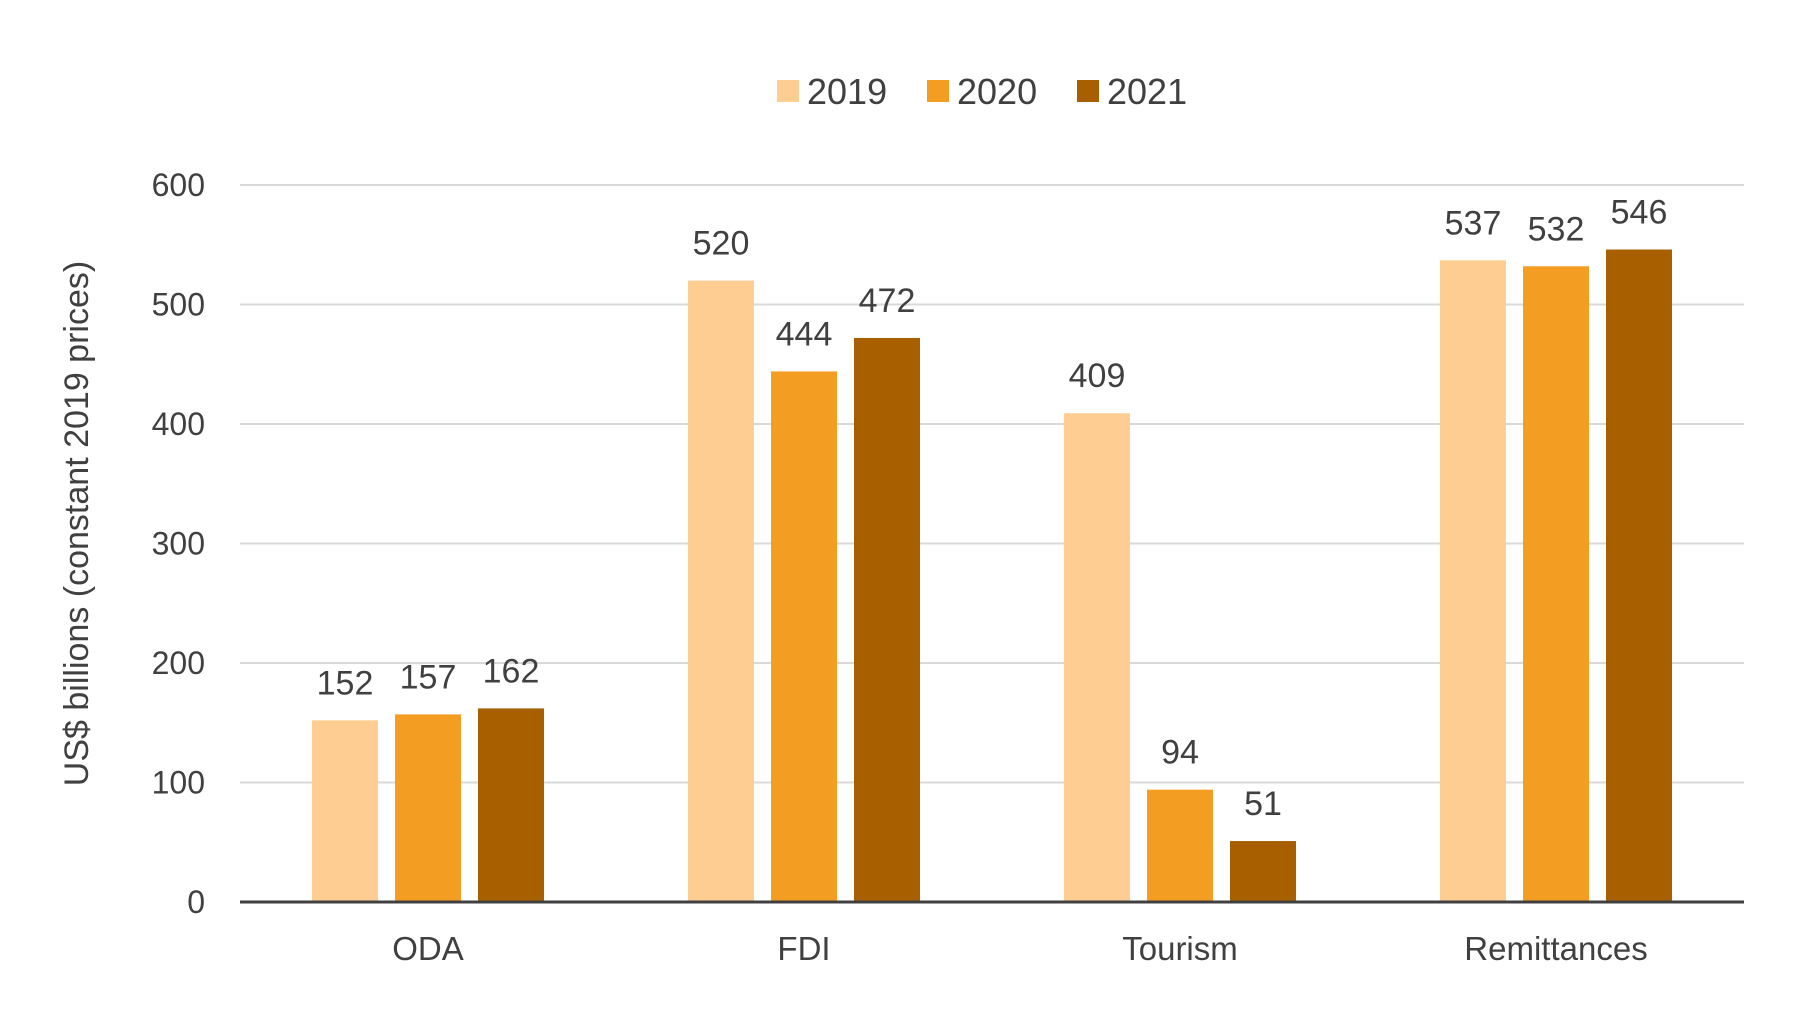 The width and height of the screenshot is (1819, 1014). What do you see at coordinates (428, 948) in the screenshot?
I see `x-category-oda: ODA` at bounding box center [428, 948].